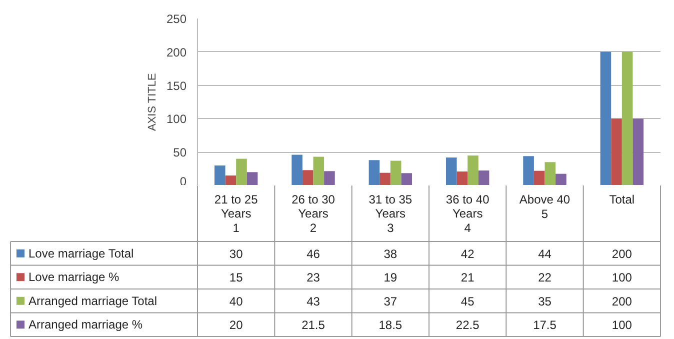 The image size is (674, 339). What do you see at coordinates (152, 102) in the screenshot?
I see `y-axis-title: AXIS TITLE` at bounding box center [152, 102].